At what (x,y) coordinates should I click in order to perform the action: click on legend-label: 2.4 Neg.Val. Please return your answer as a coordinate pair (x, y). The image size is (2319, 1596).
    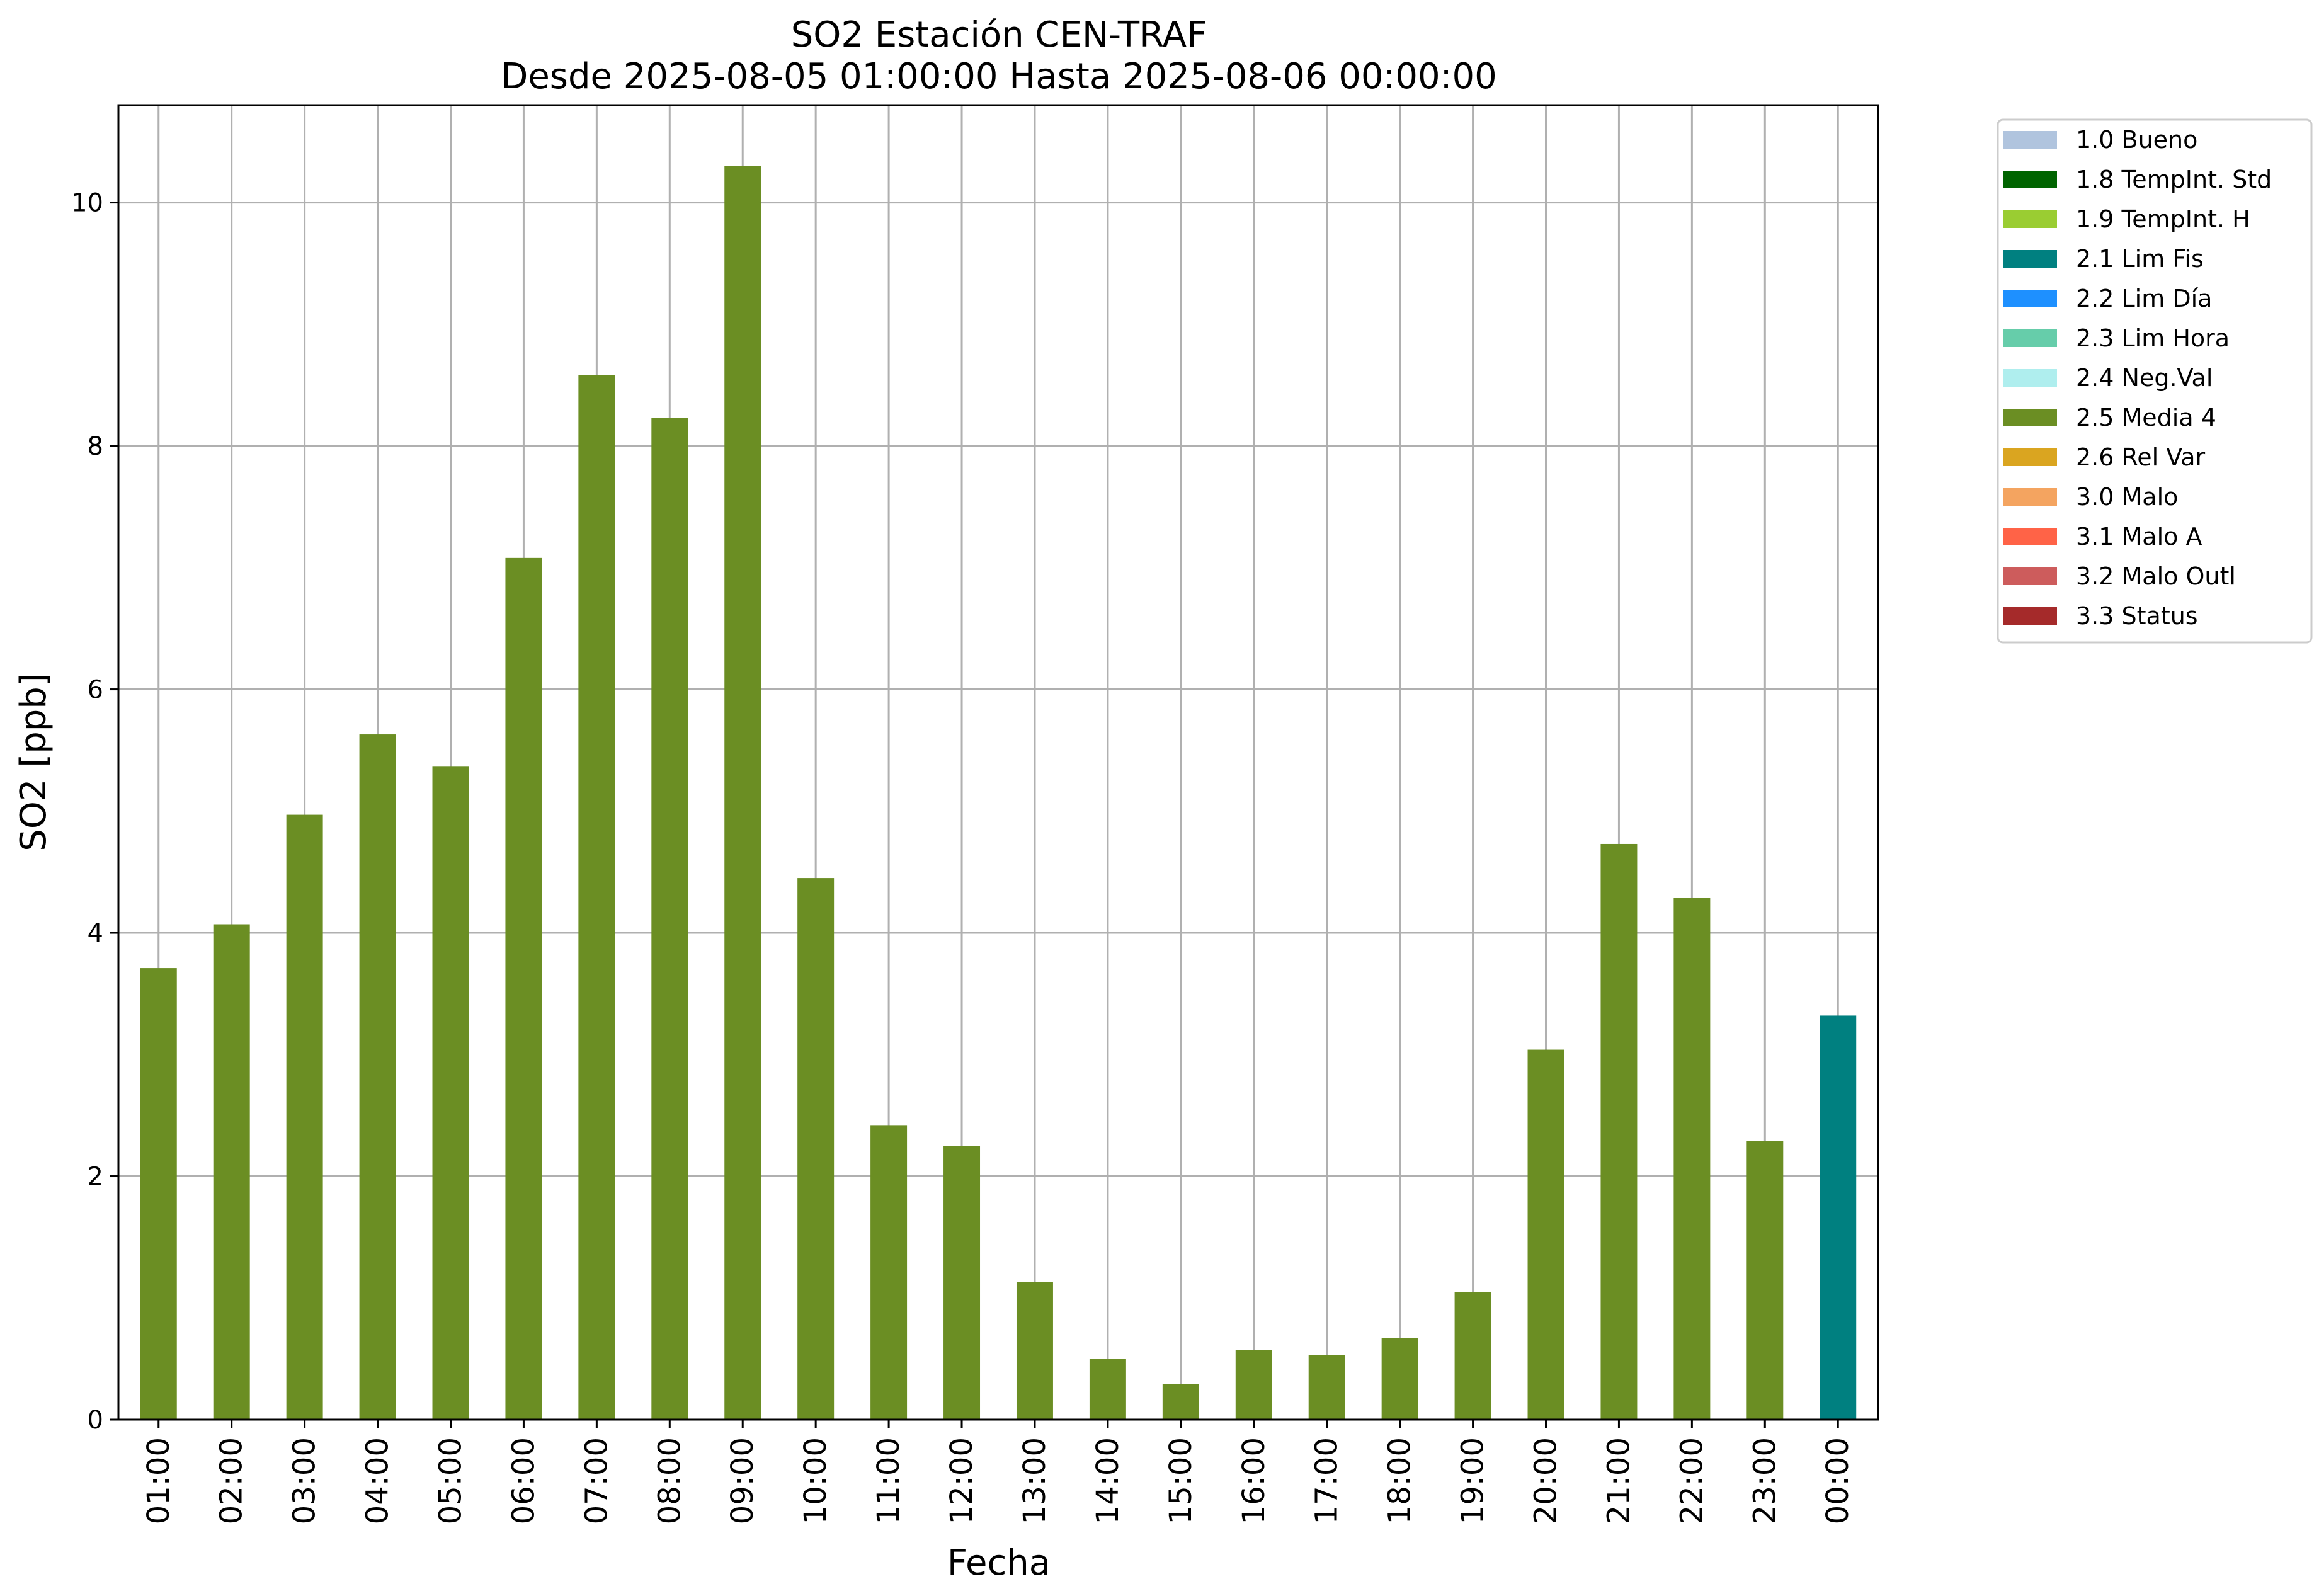
    Looking at the image, I should click on (2144, 378).